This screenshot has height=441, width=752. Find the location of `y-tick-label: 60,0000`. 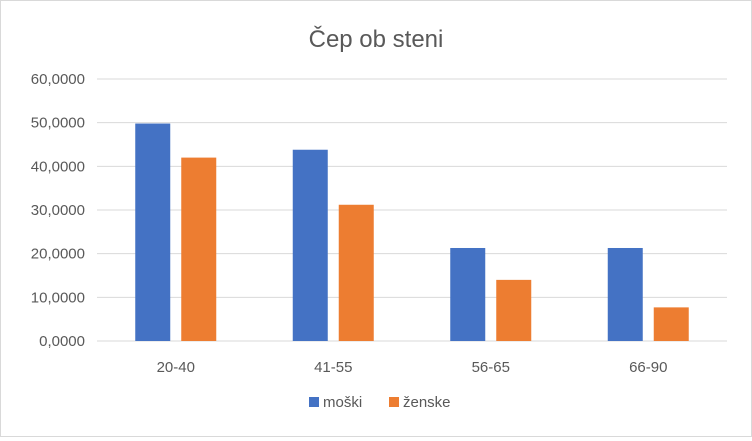

y-tick-label: 60,0000 is located at coordinates (58, 79).